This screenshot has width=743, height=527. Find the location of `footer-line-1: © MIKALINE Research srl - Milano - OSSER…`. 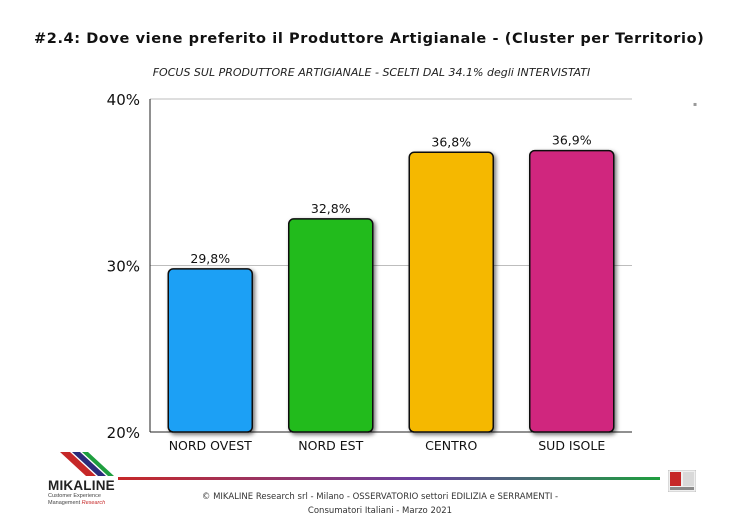

footer-line-1: © MIKALINE Research srl - Milano - OSSER… is located at coordinates (380, 497).